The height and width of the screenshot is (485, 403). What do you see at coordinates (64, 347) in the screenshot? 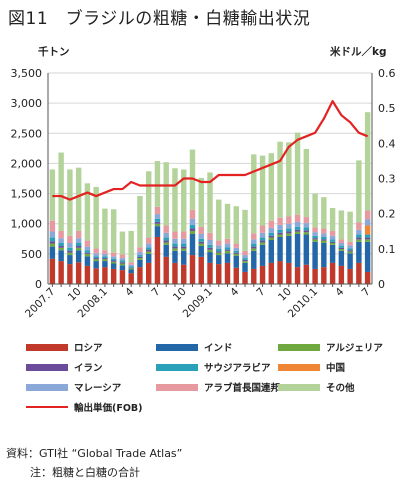
I see `legend-item-russia: ロシア` at bounding box center [64, 347].